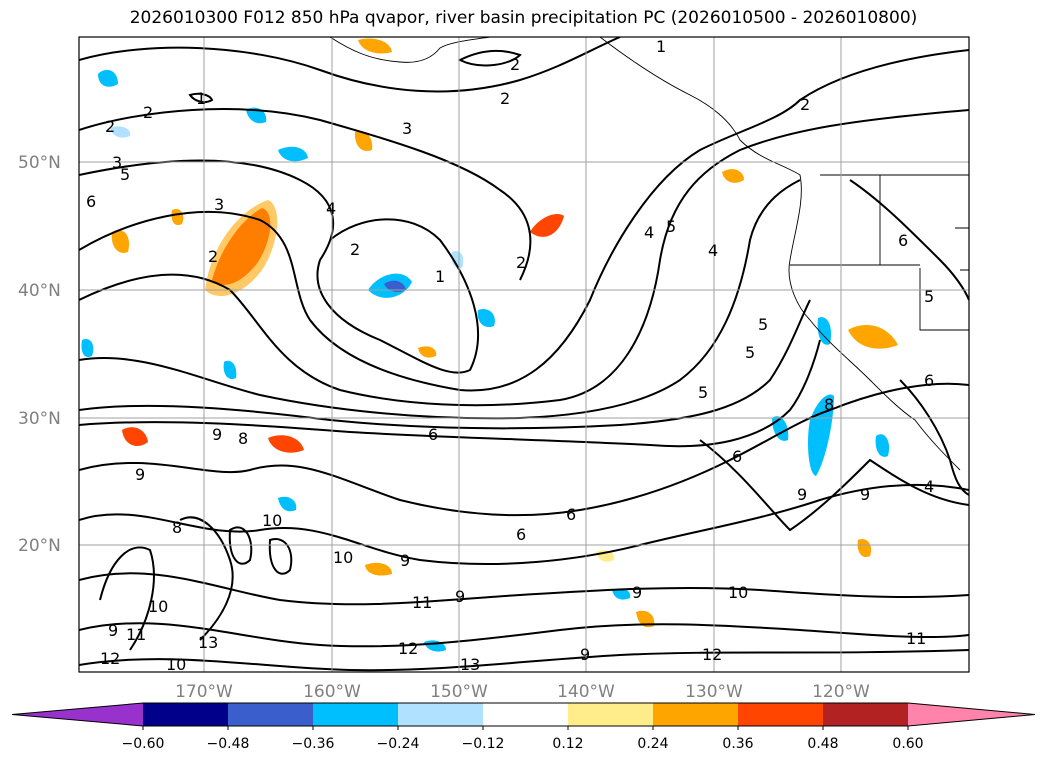  What do you see at coordinates (204, 692) in the screenshot?
I see `lon-label-170w: 170°W` at bounding box center [204, 692].